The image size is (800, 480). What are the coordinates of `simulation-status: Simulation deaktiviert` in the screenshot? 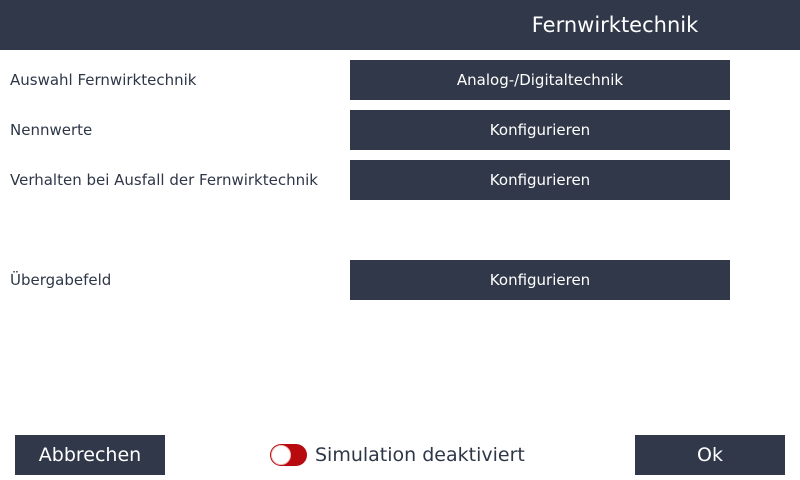 It's located at (420, 455).